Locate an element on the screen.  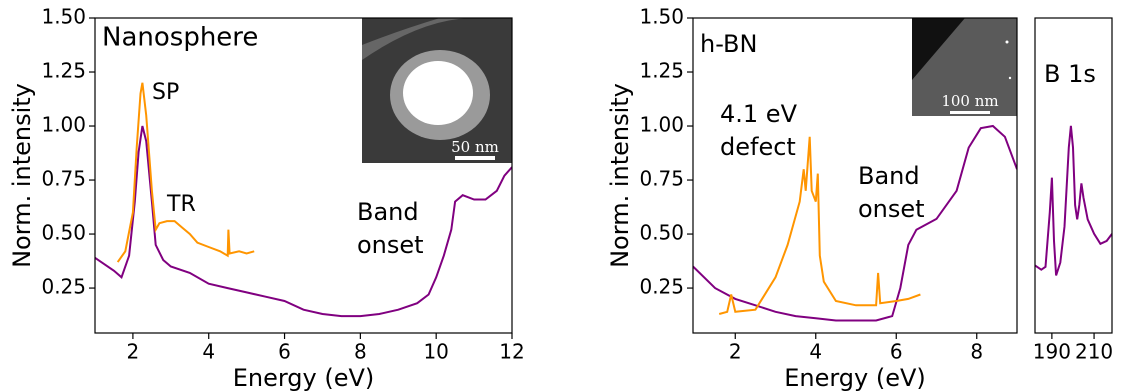
axes-frame is located at coordinates (1073, 175).